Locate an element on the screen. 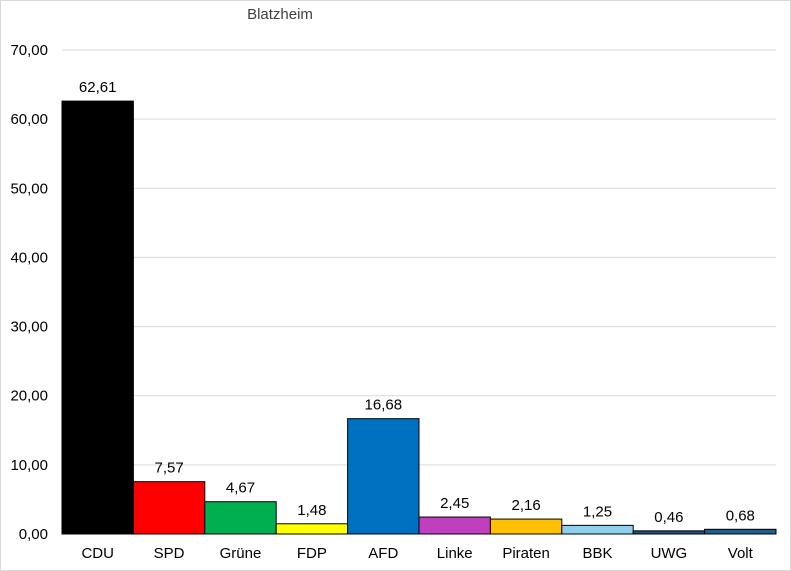  data-label-bbk: 1,25 is located at coordinates (597, 511).